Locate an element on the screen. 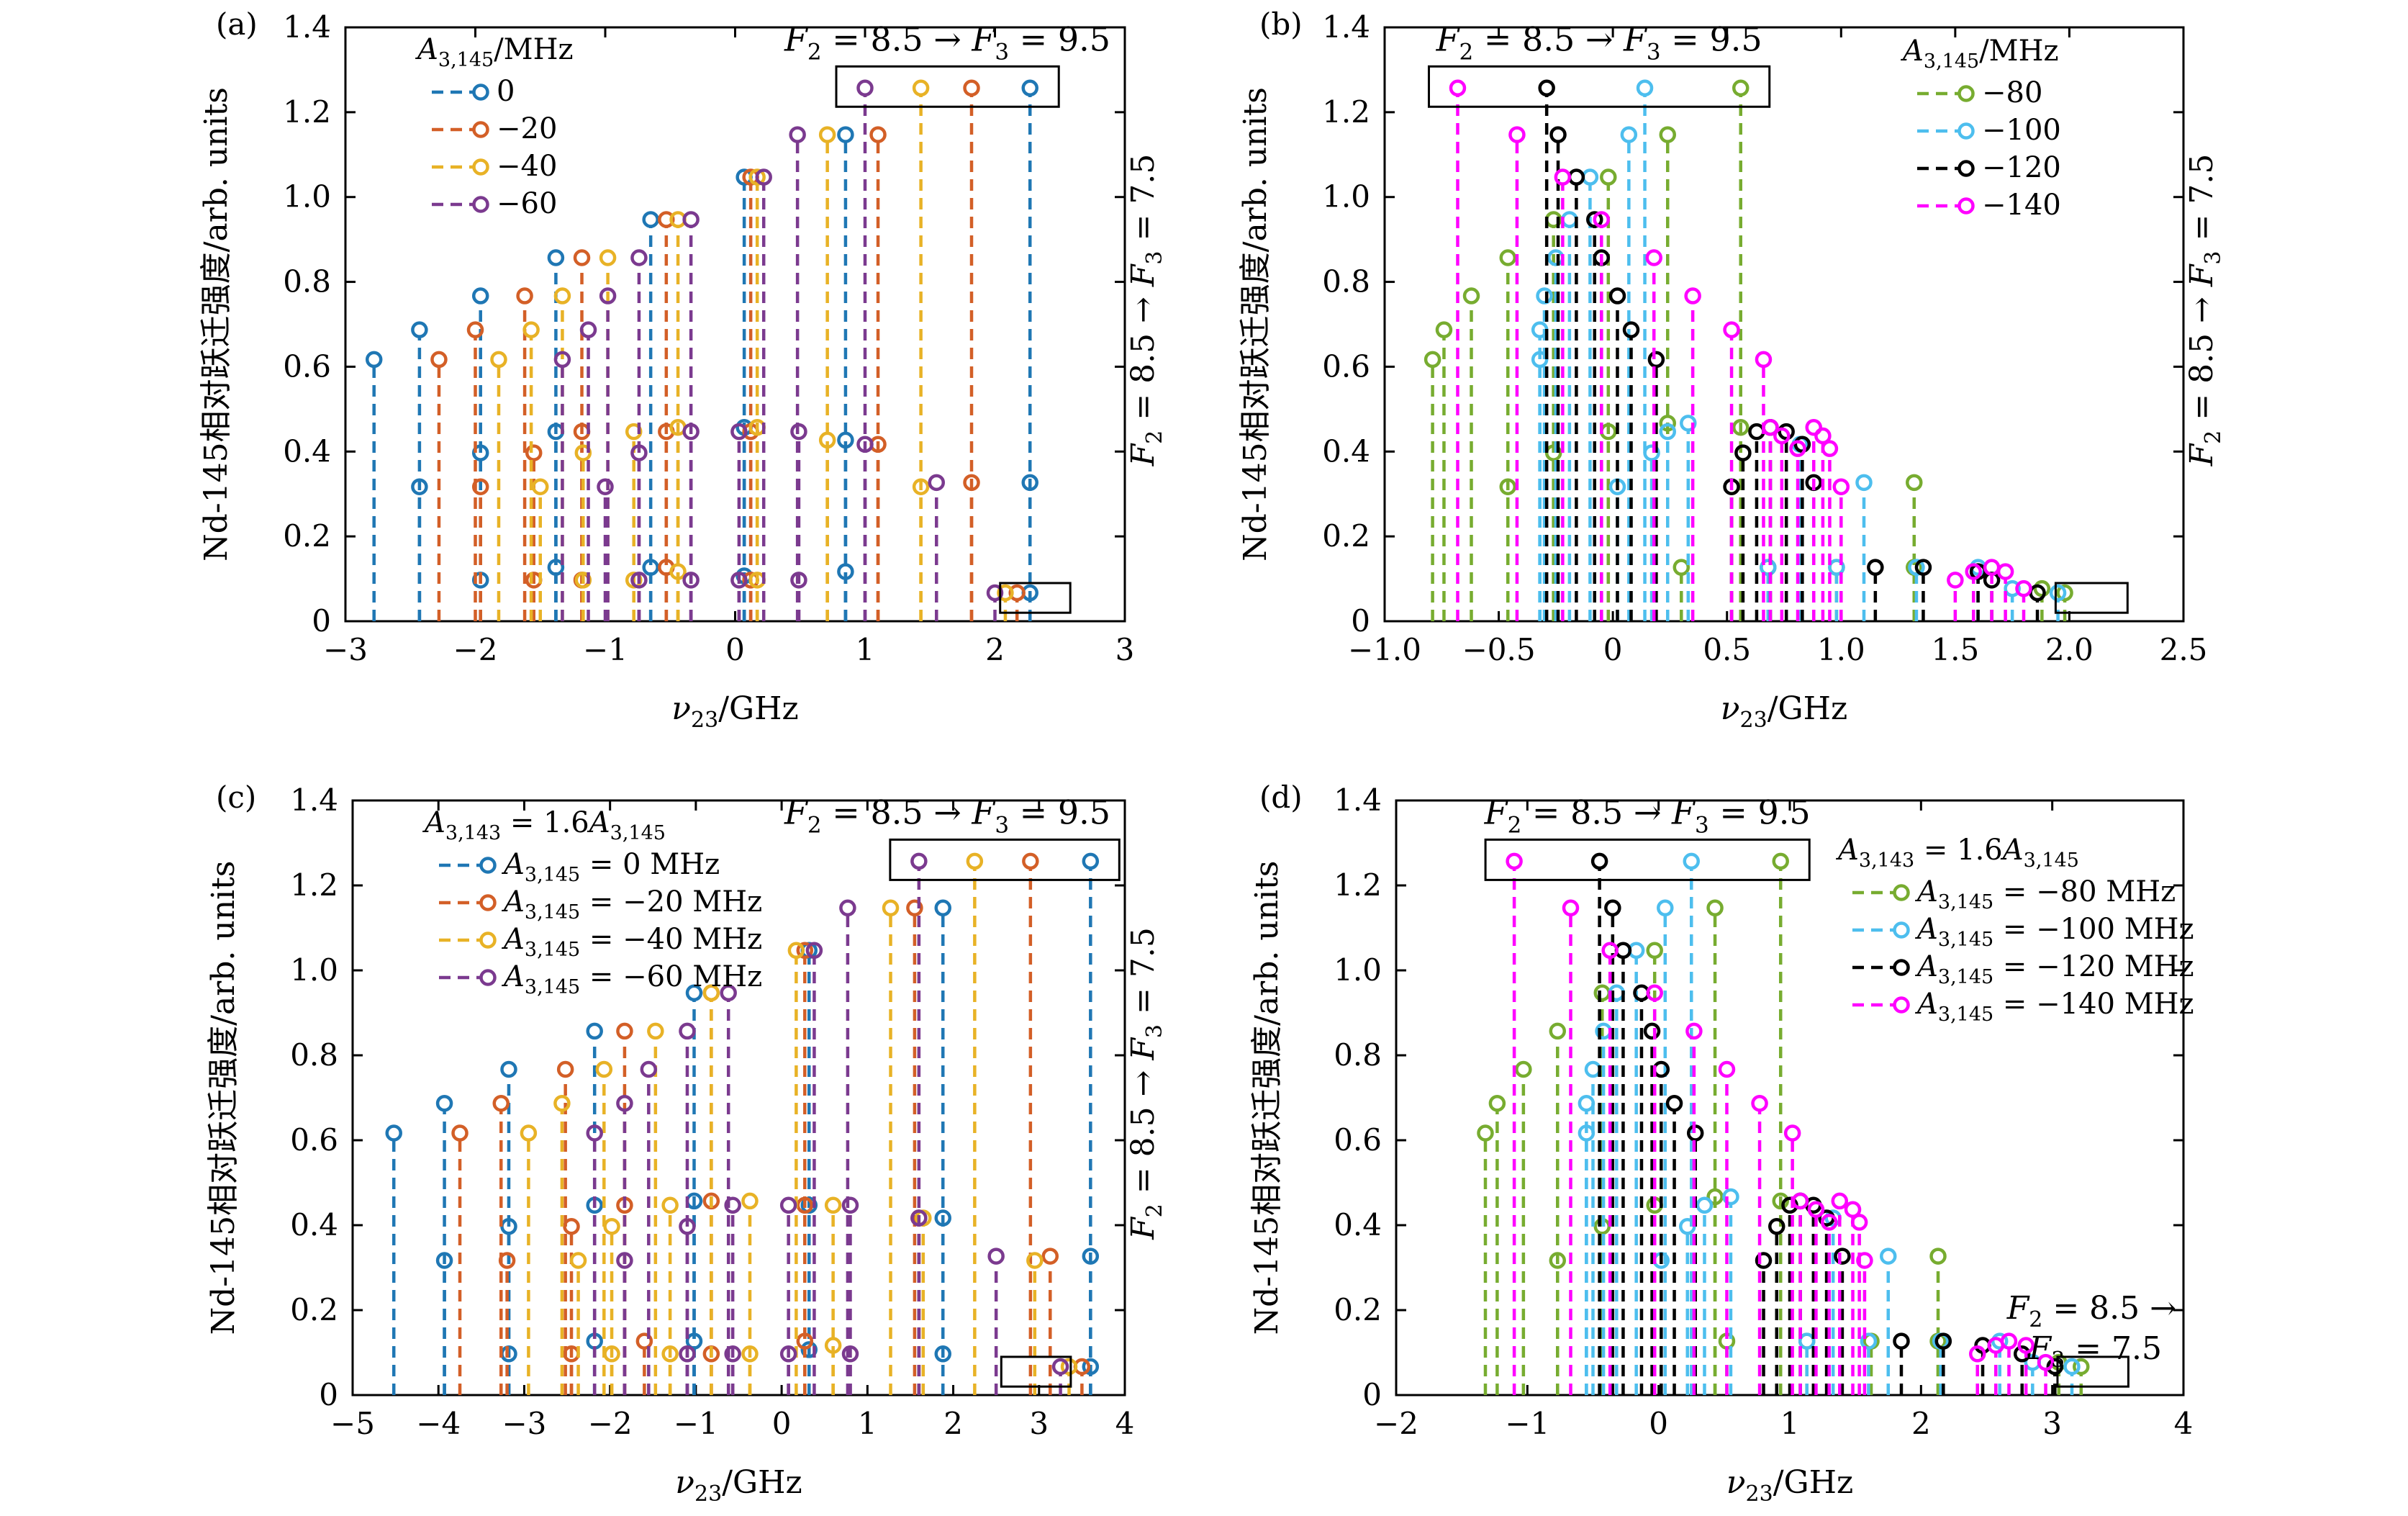  x-axis-title: ν23/GHz is located at coordinates (1784, 711).